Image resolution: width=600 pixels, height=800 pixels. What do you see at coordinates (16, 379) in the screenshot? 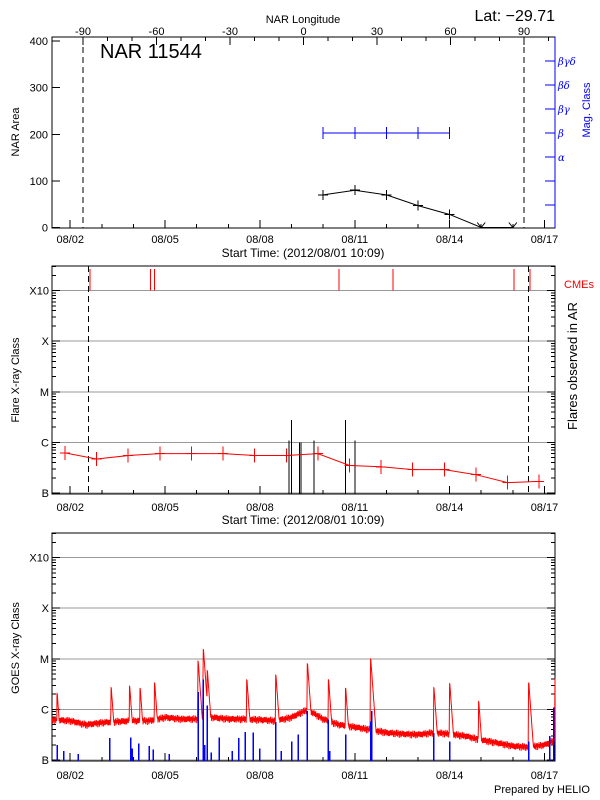
I see `flare-ylabel: Flare X-ray Class` at bounding box center [16, 379].